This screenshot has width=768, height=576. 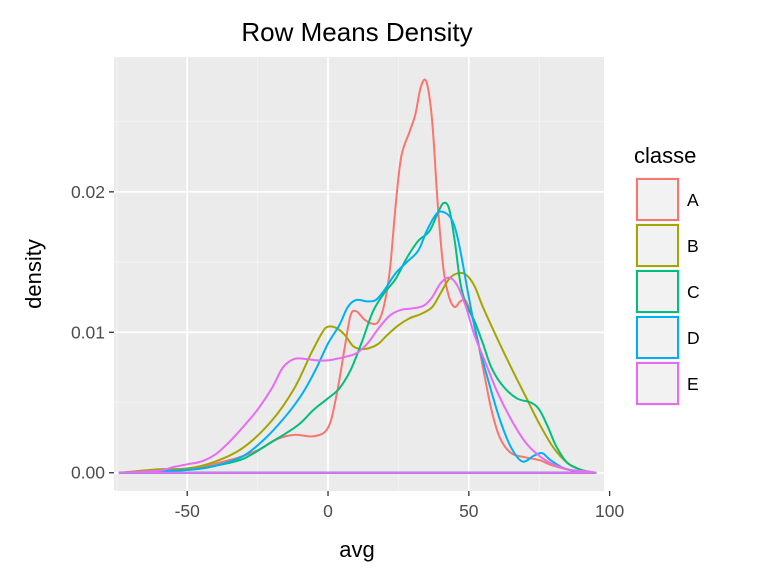 What do you see at coordinates (609, 511) in the screenshot?
I see `x-tick-label: 100` at bounding box center [609, 511].